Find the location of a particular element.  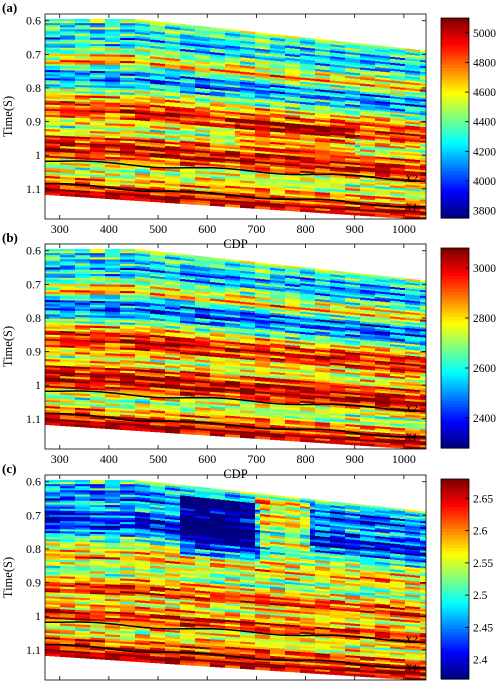

colorbar-tick-label: 4600 is located at coordinates (484, 93).